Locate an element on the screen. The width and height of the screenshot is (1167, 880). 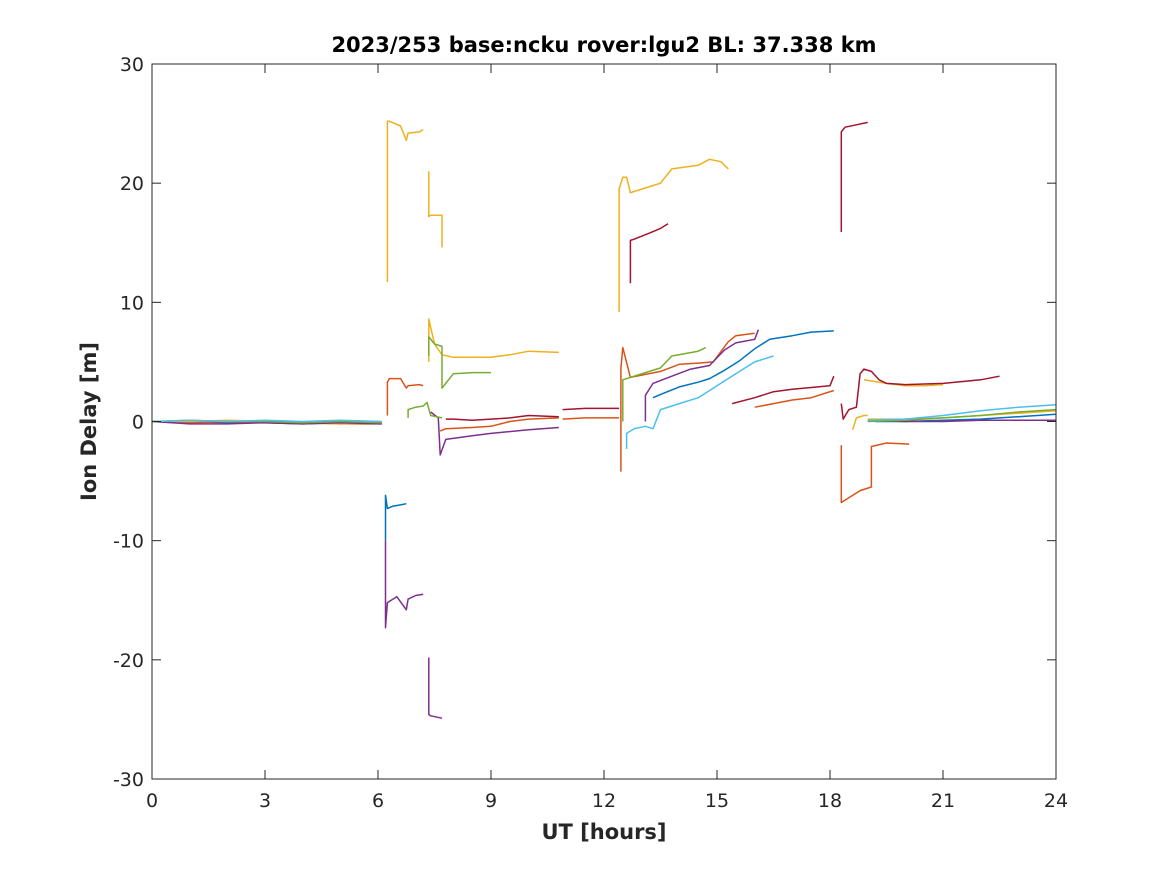
y-tick-label-3: 0 is located at coordinates (138, 423).